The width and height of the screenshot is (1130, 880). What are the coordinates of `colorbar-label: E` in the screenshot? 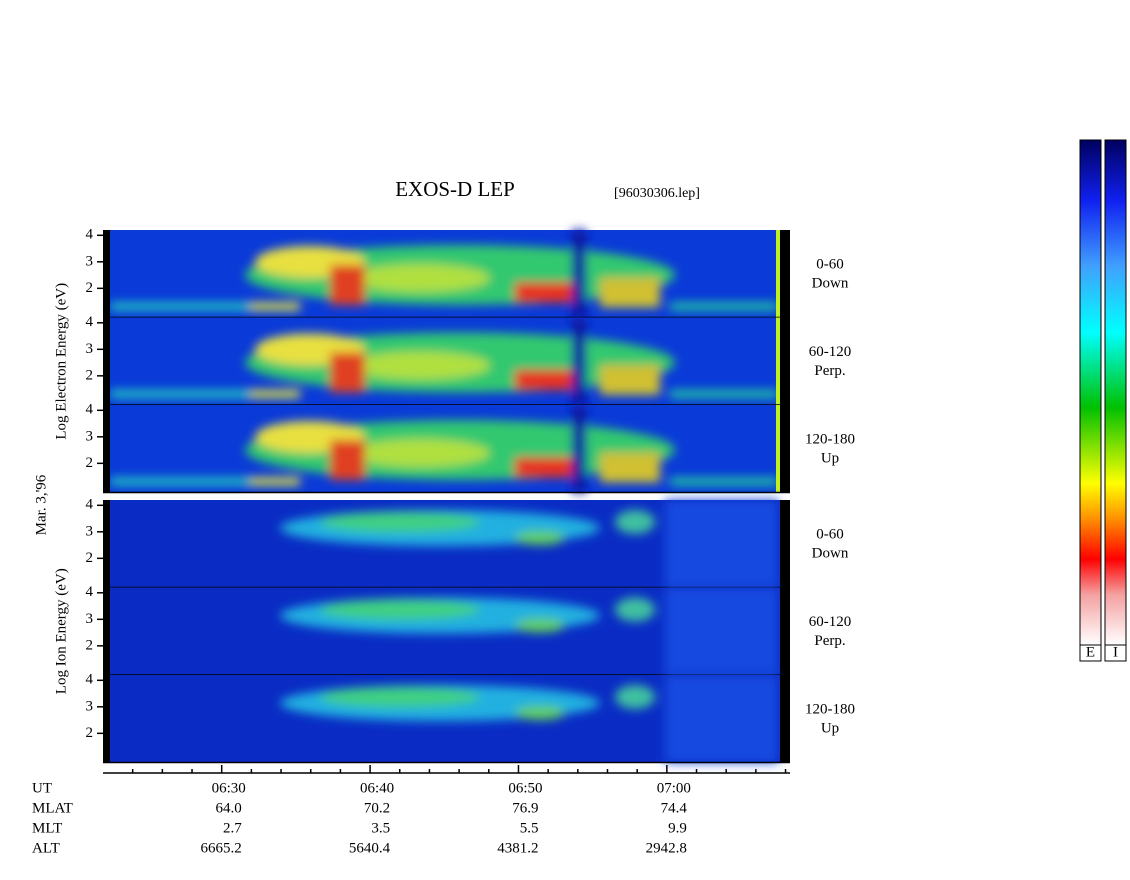 It's located at (1090, 652).